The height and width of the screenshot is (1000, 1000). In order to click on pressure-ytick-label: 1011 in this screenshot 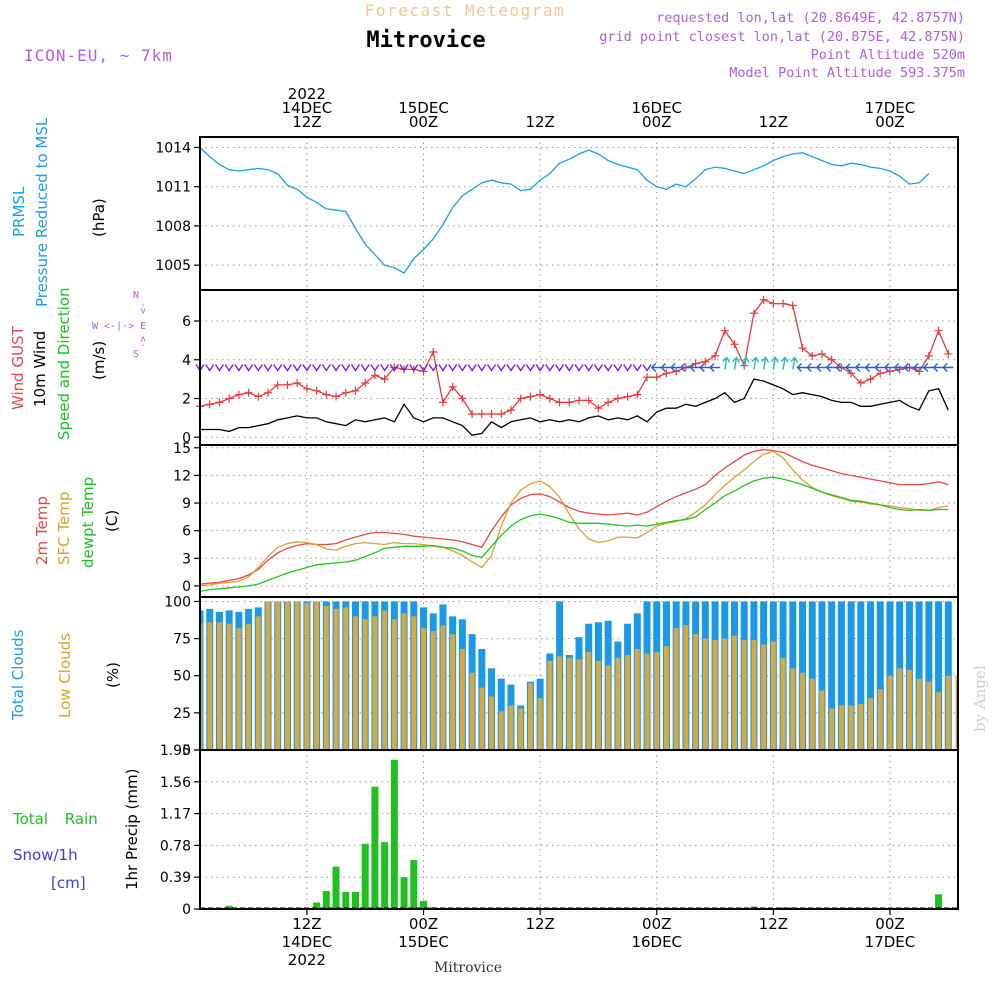, I will do `click(173, 188)`.